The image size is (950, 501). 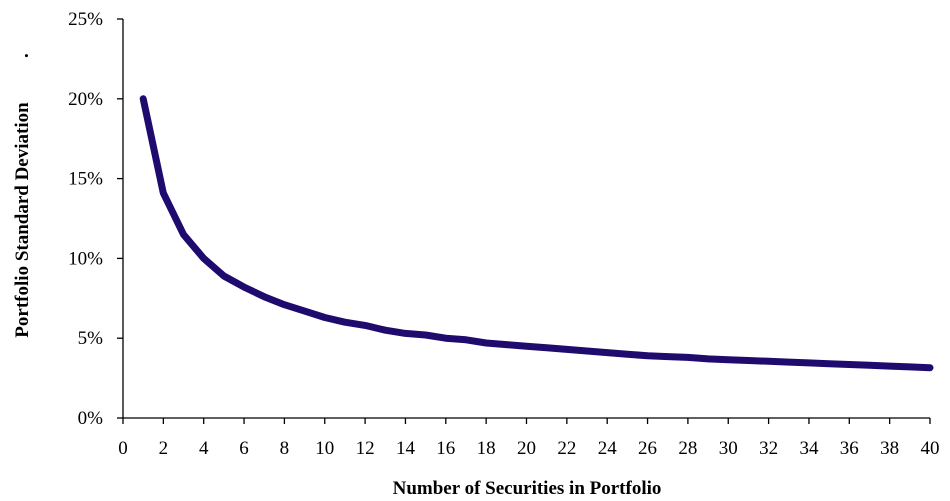 What do you see at coordinates (809, 448) in the screenshot?
I see `x-tick-label: 34` at bounding box center [809, 448].